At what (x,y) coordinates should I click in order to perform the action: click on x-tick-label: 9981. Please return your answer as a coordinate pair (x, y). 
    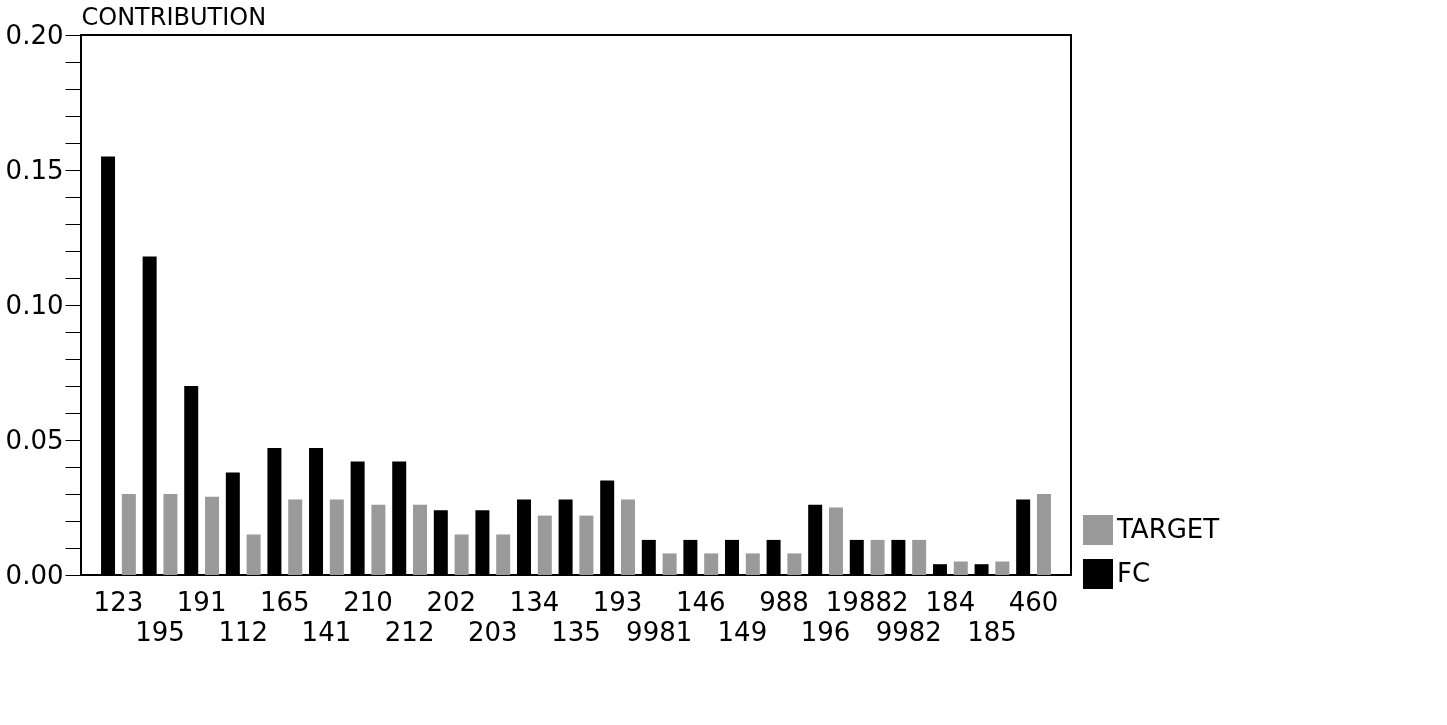
    Looking at the image, I should click on (659, 631).